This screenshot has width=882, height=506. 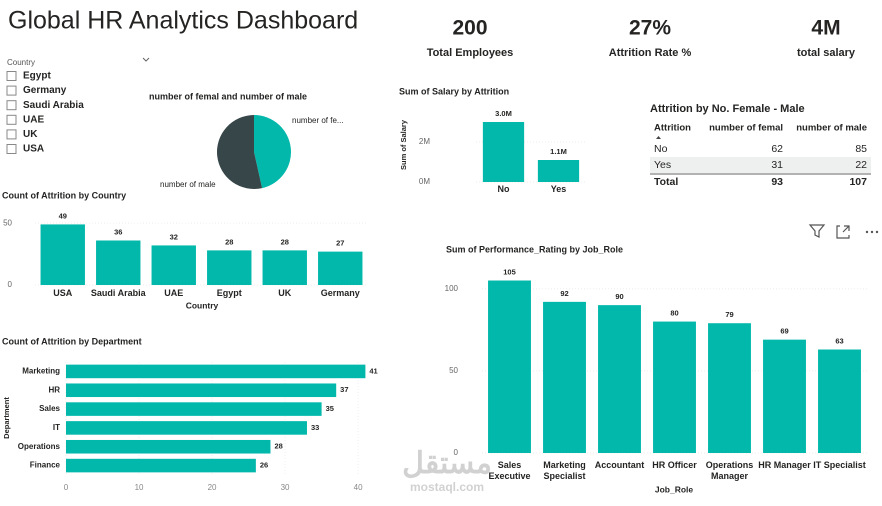 What do you see at coordinates (666, 182) in the screenshot?
I see `table-total: Total` at bounding box center [666, 182].